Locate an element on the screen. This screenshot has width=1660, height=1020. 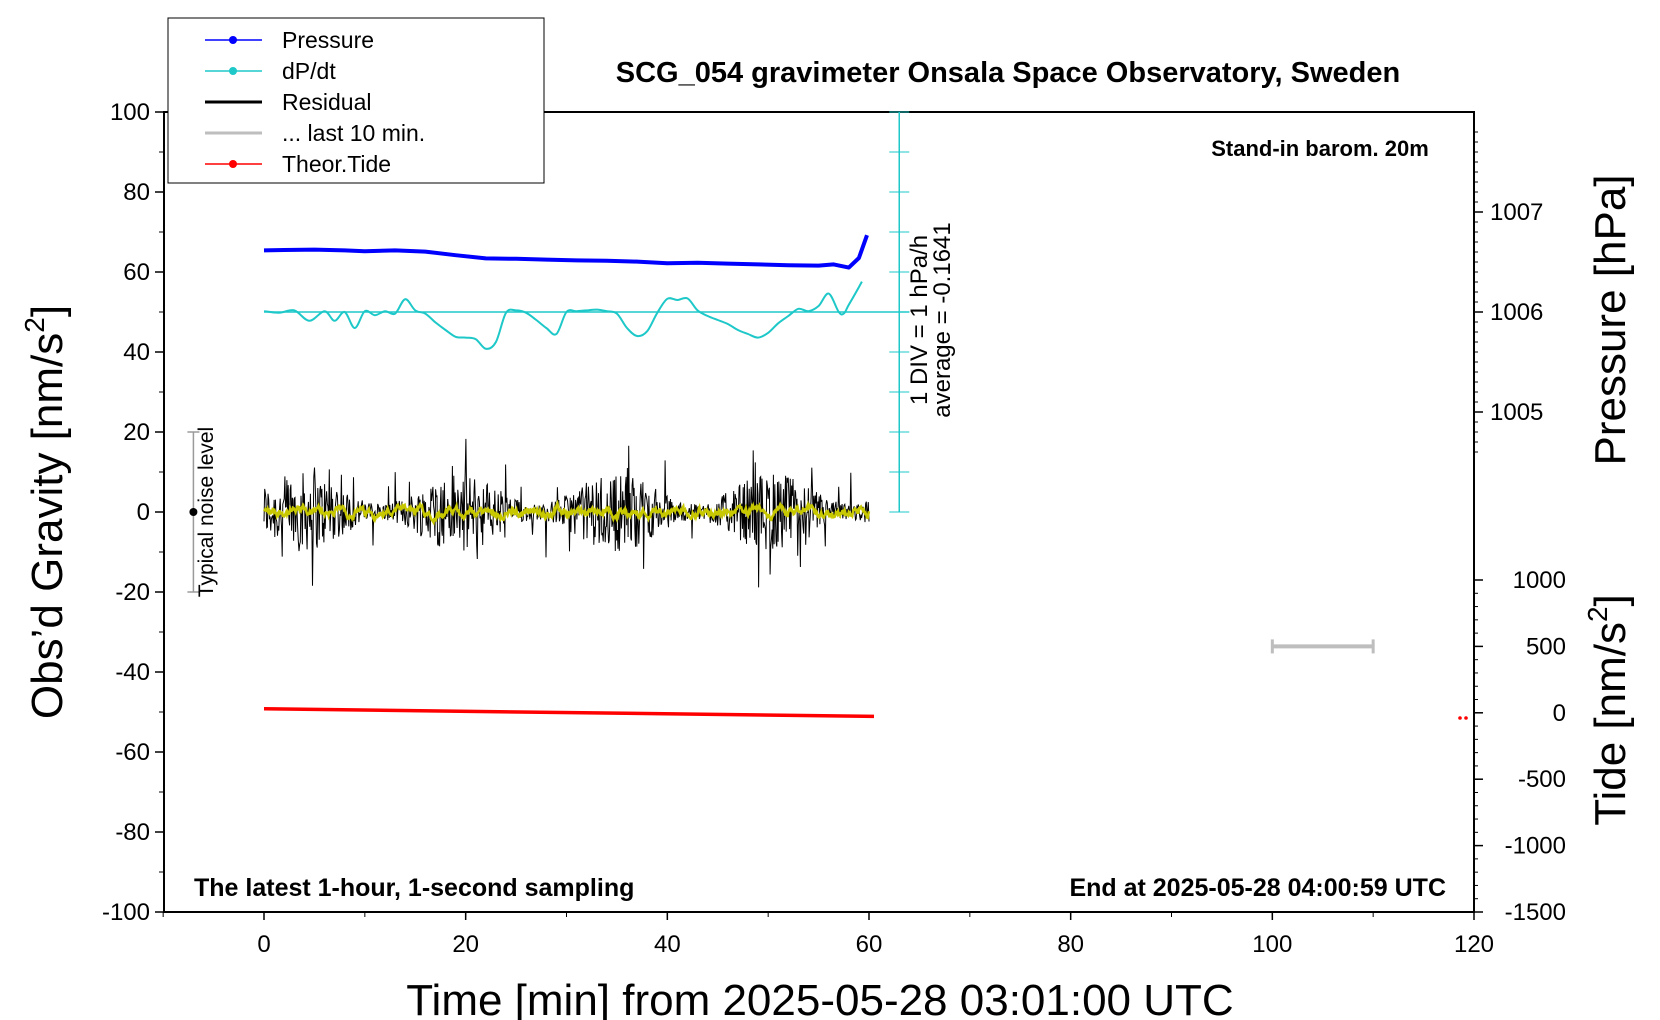
footer-right: End at 2025-05-28 04:00:59 UTC is located at coordinates (1257, 888).